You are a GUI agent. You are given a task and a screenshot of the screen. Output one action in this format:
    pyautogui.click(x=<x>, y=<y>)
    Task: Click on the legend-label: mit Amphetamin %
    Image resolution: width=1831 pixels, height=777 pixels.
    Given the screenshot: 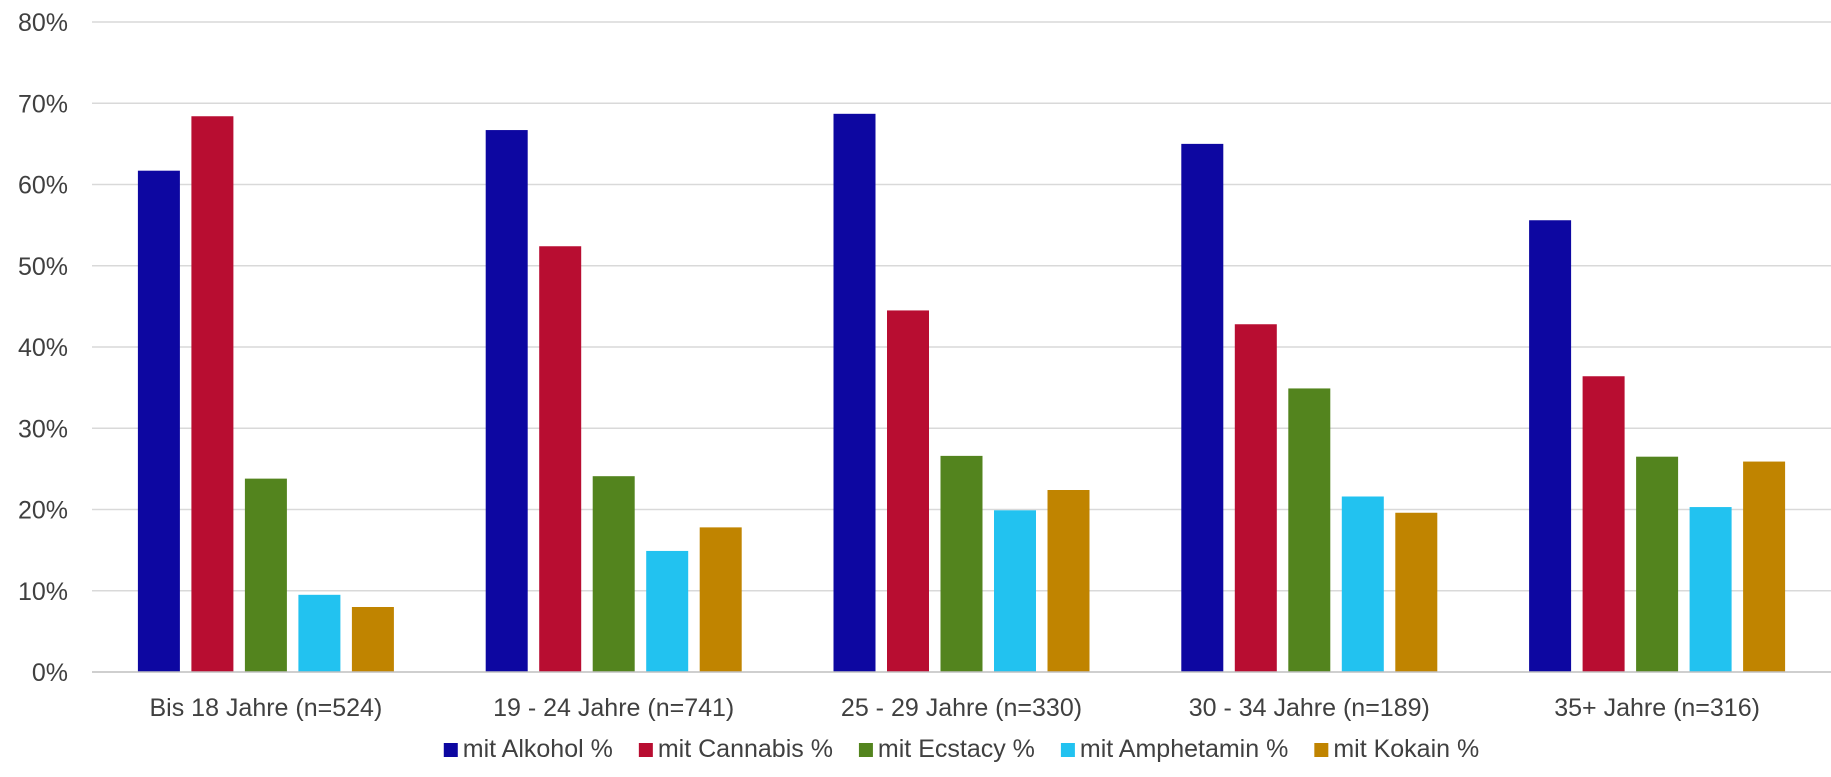 What is the action you would take?
    pyautogui.click(x=1184, y=749)
    